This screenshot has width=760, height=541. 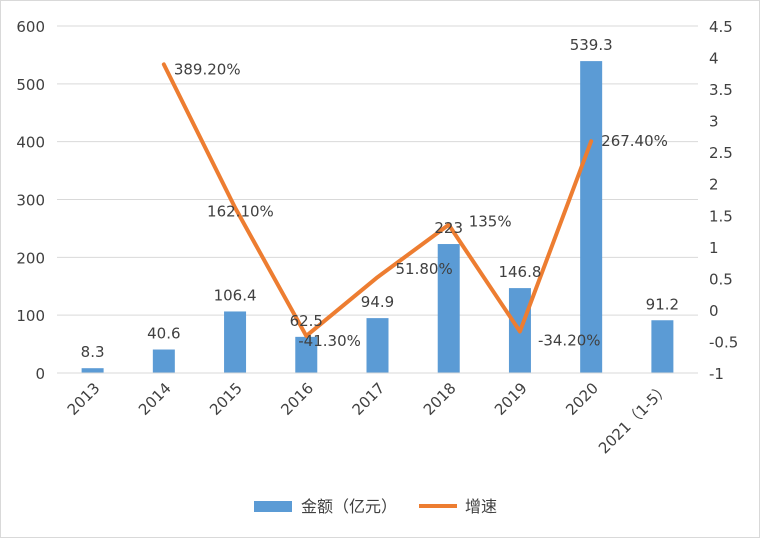 I want to click on y-left-tick-label: 500, so click(x=30, y=85).